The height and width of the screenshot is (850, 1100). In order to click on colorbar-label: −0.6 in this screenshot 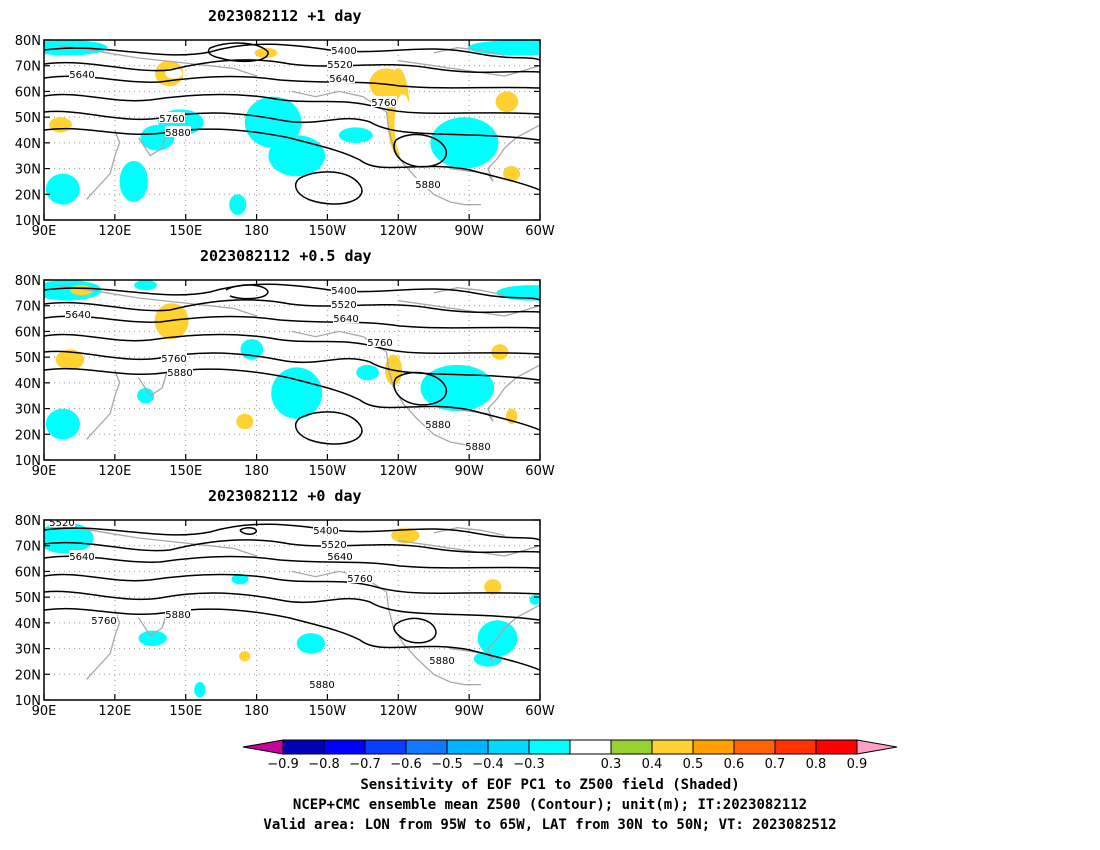, I will do `click(406, 764)`.